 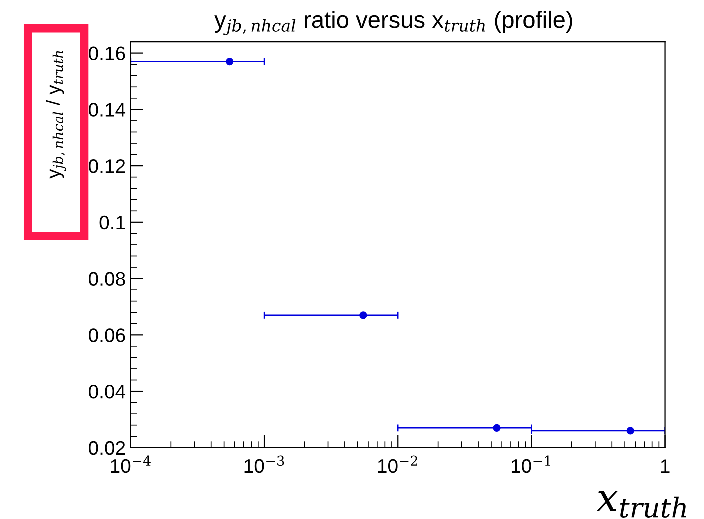 I want to click on x-tick-label: 10$^{−2}$, so click(x=398, y=465).